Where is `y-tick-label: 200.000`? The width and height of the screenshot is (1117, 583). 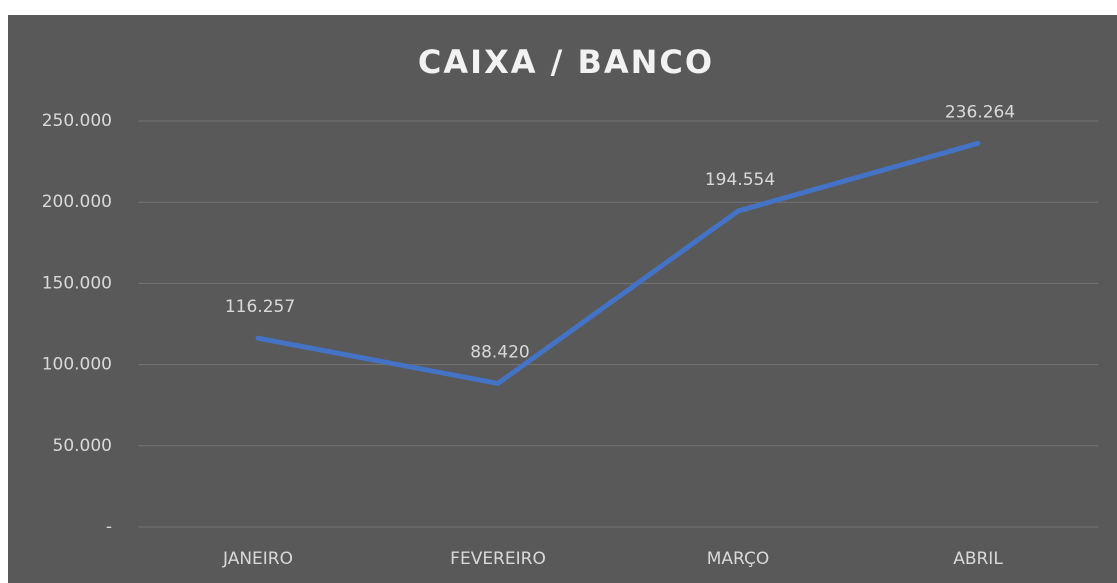 y-tick-label: 200.000 is located at coordinates (77, 202).